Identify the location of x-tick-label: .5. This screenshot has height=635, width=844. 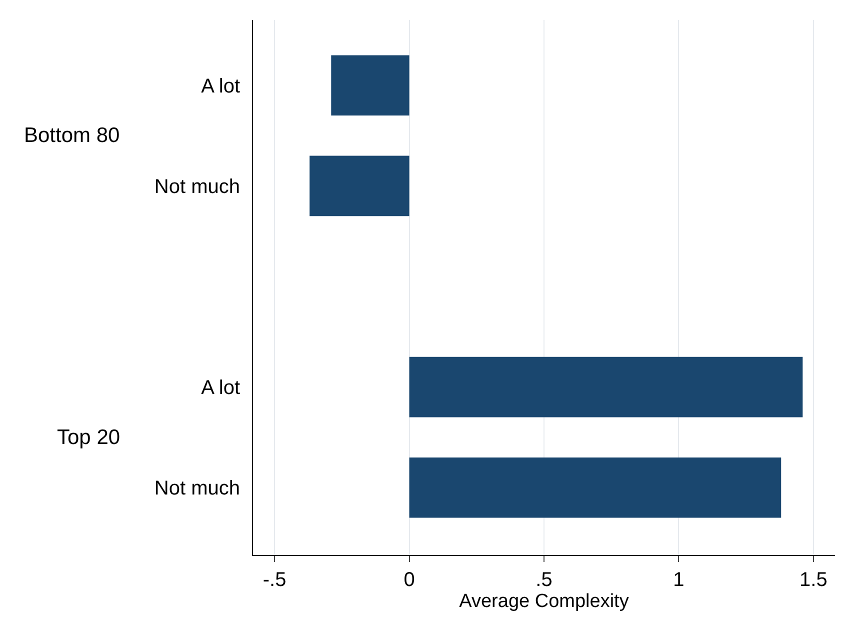
(544, 580).